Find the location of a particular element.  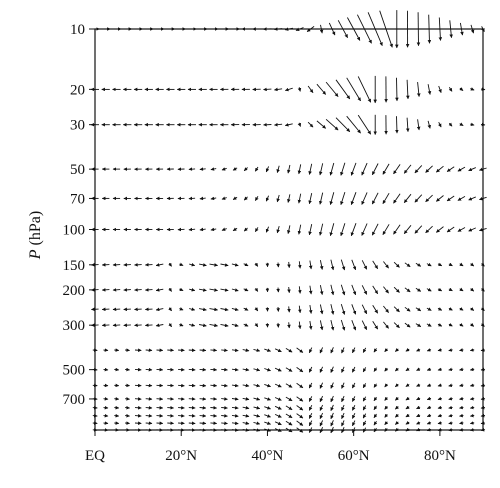

x-tick-label: EQ is located at coordinates (95, 456).